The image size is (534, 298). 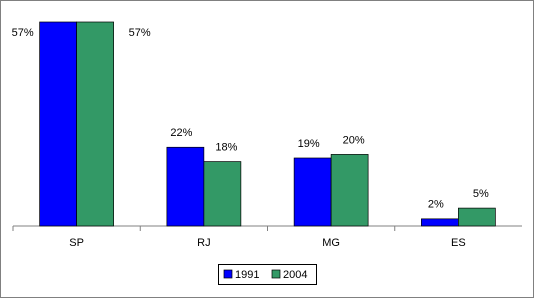 I want to click on legend-label: 1991, so click(x=247, y=275).